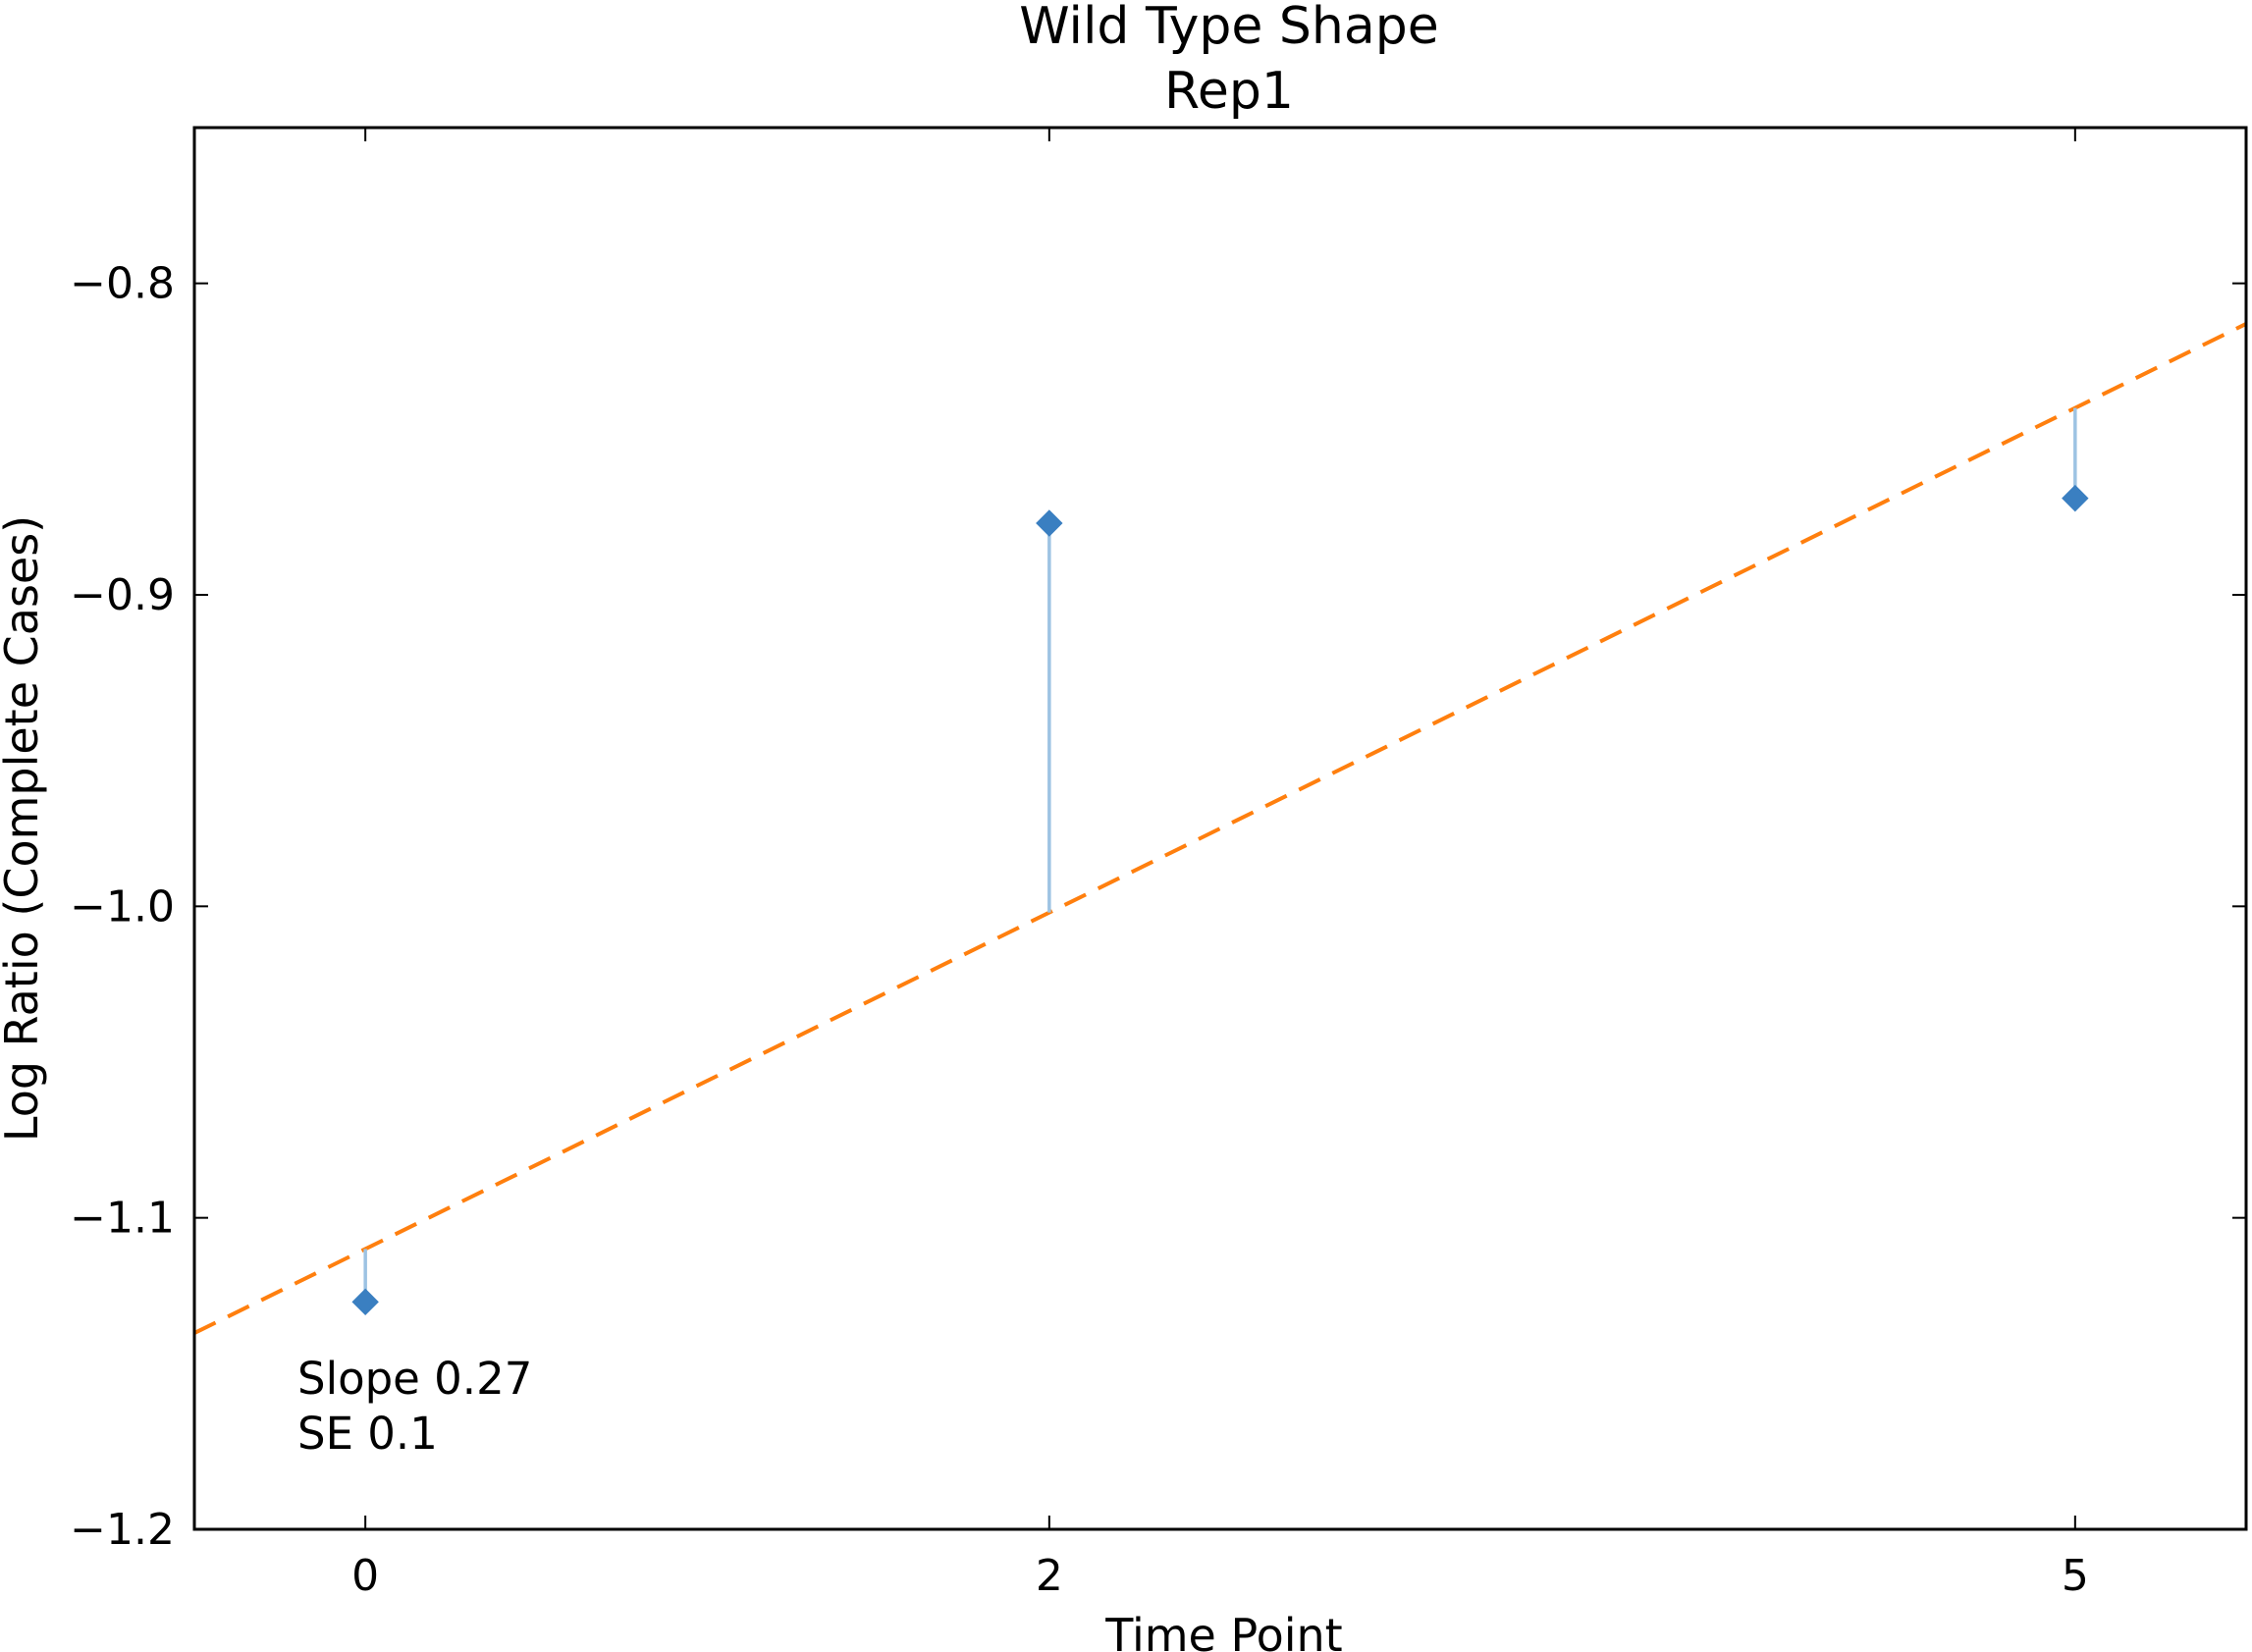 Image resolution: width=2252 pixels, height=1652 pixels. What do you see at coordinates (123, 595) in the screenshot?
I see `y-tick-label: −0.9` at bounding box center [123, 595].